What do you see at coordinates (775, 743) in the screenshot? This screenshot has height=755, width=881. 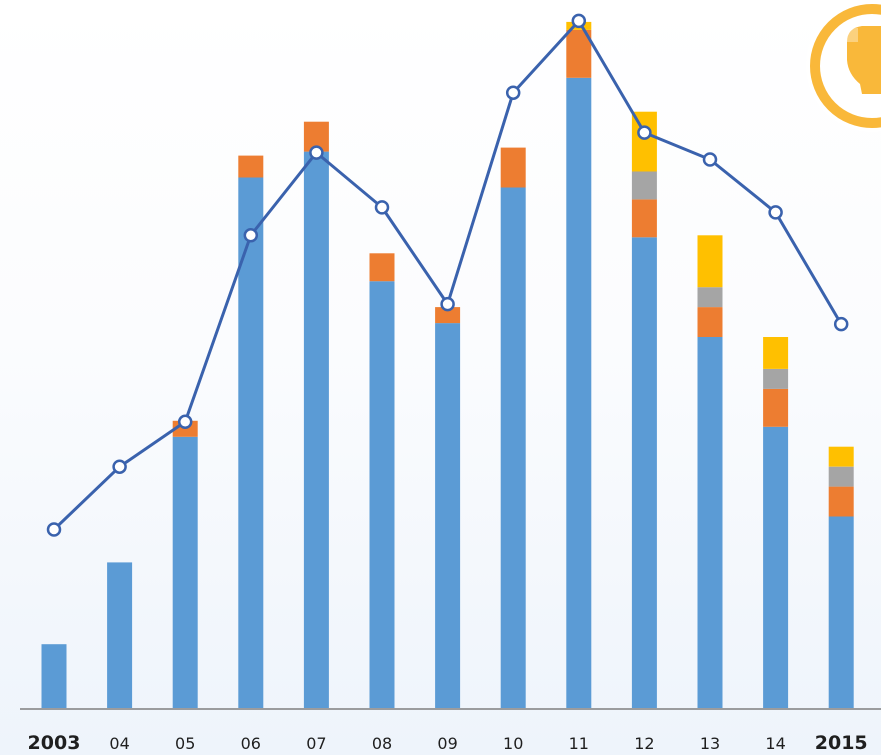 I see `x-tick-label: 14` at bounding box center [775, 743].